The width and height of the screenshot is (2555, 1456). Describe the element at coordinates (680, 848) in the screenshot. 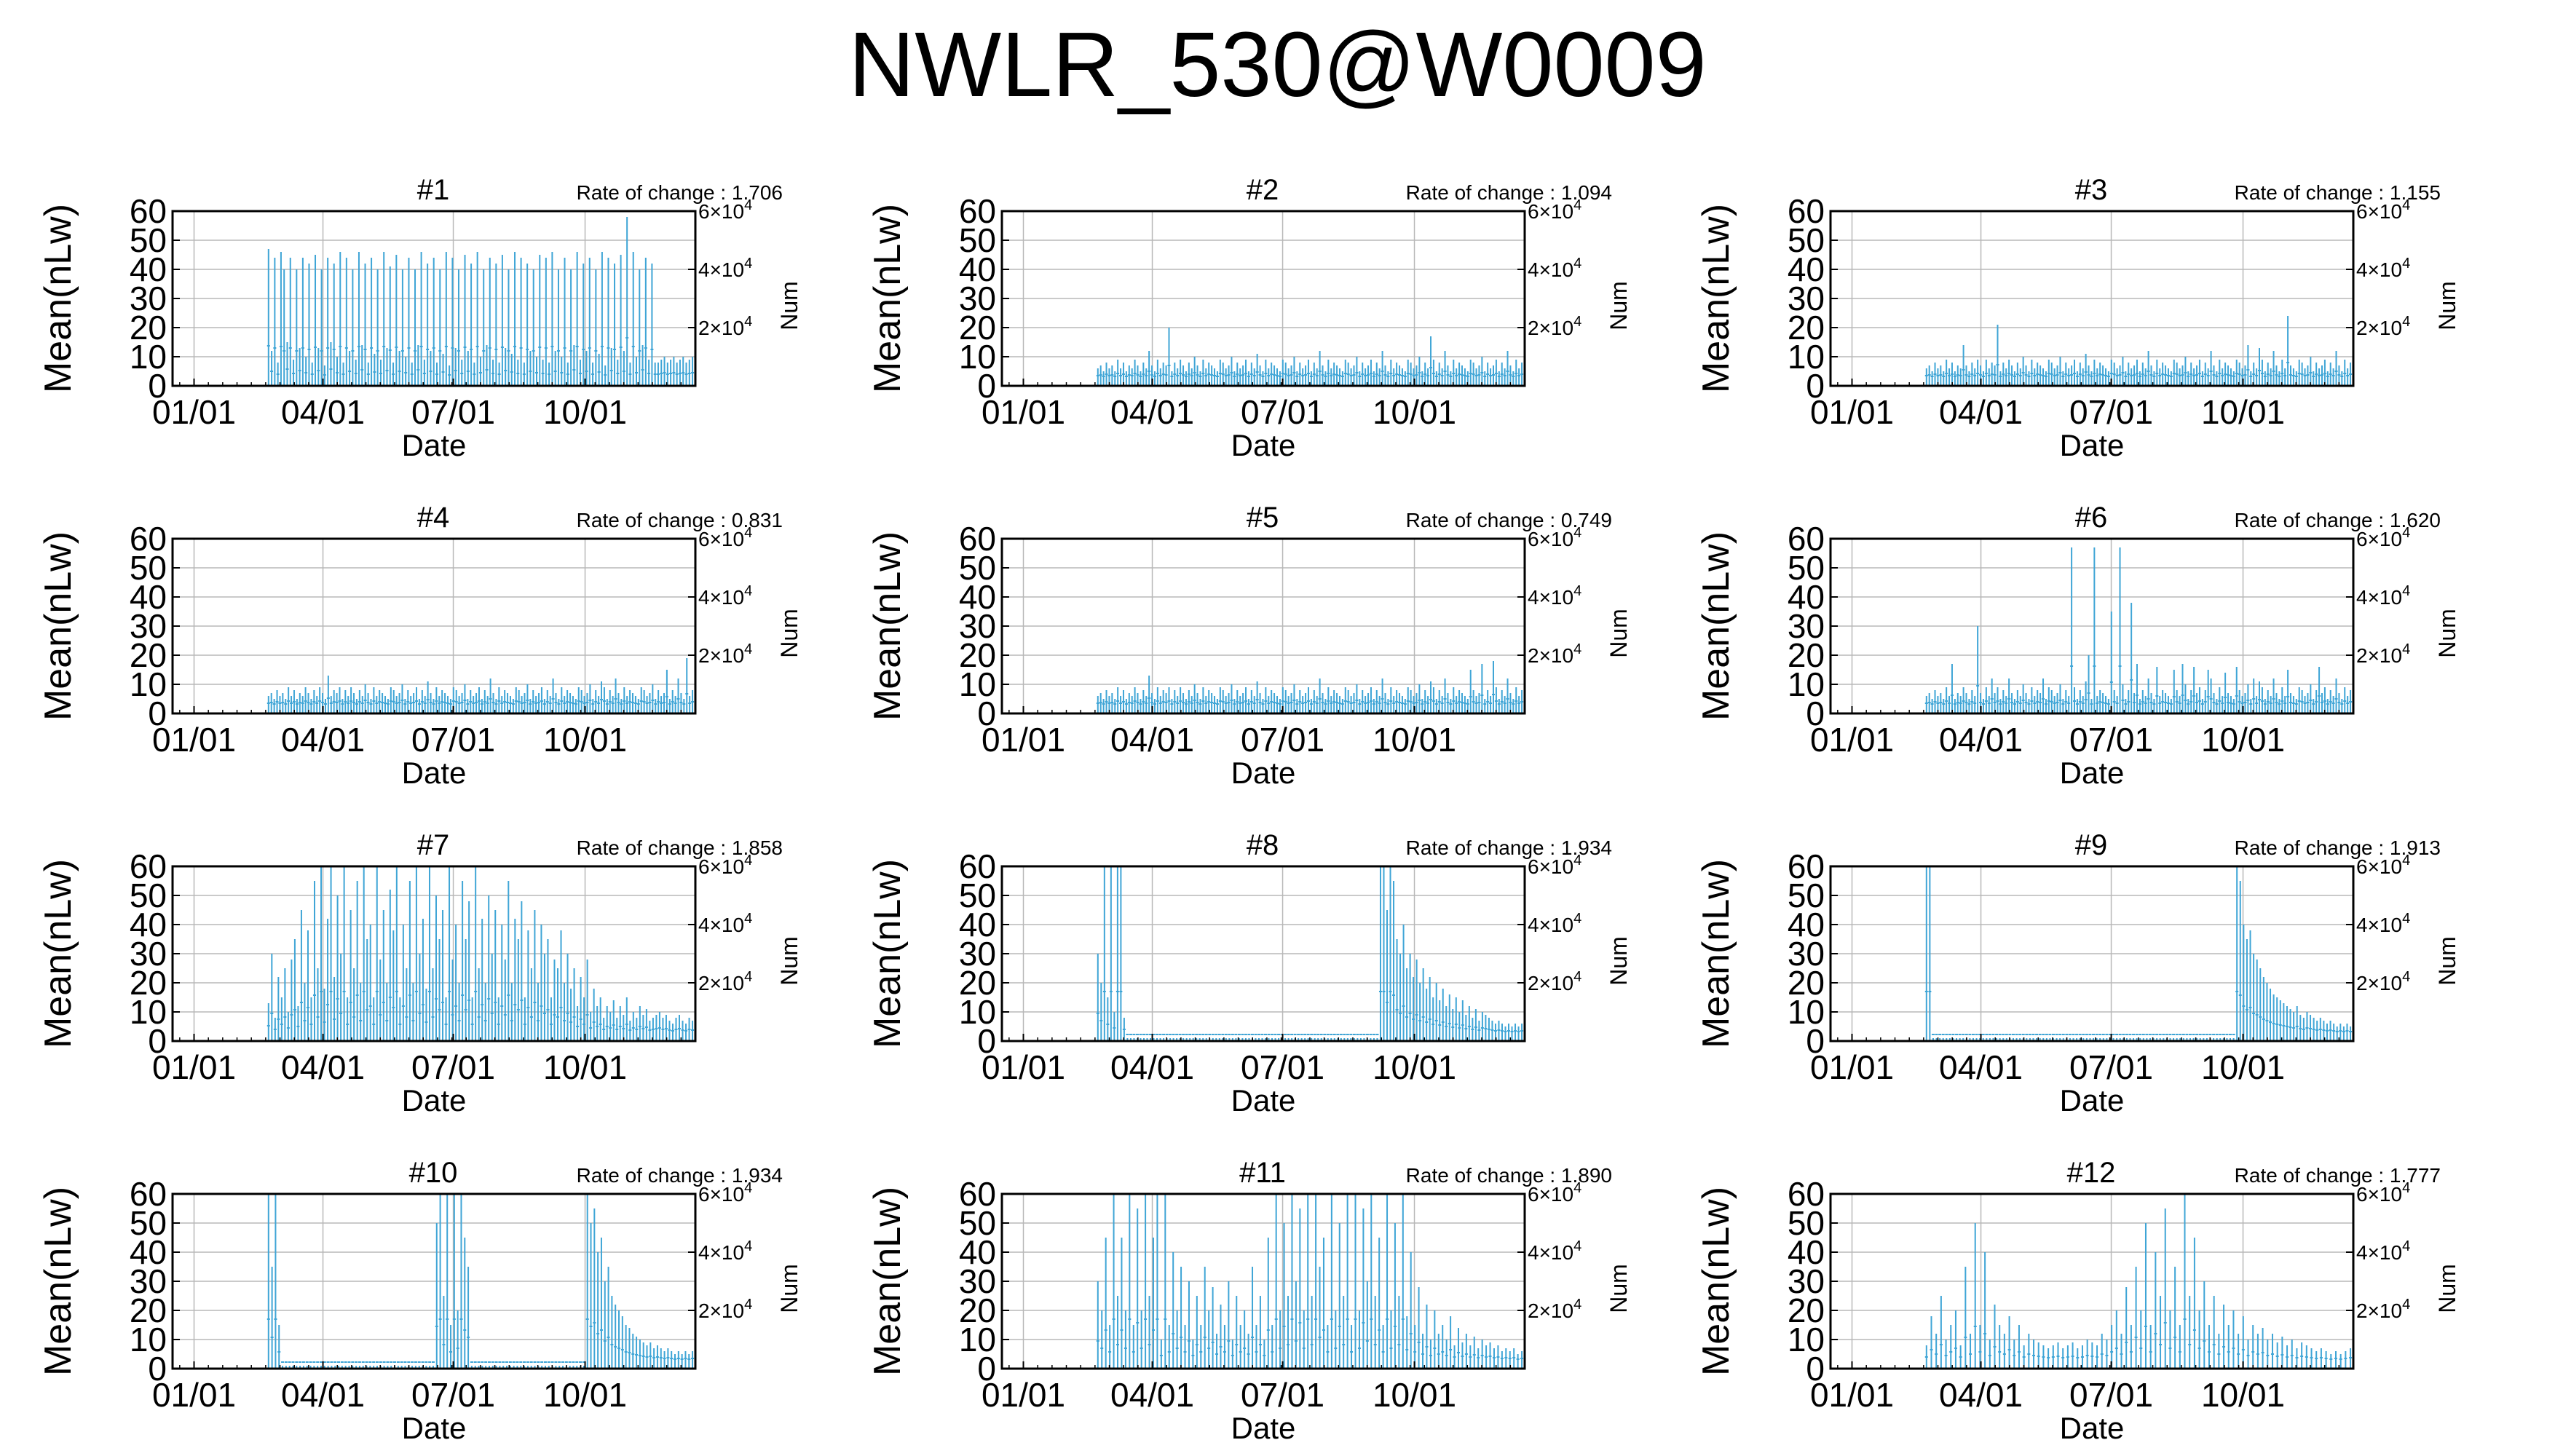

I see `rate-of-change: Rate of change : 1.858` at that location.